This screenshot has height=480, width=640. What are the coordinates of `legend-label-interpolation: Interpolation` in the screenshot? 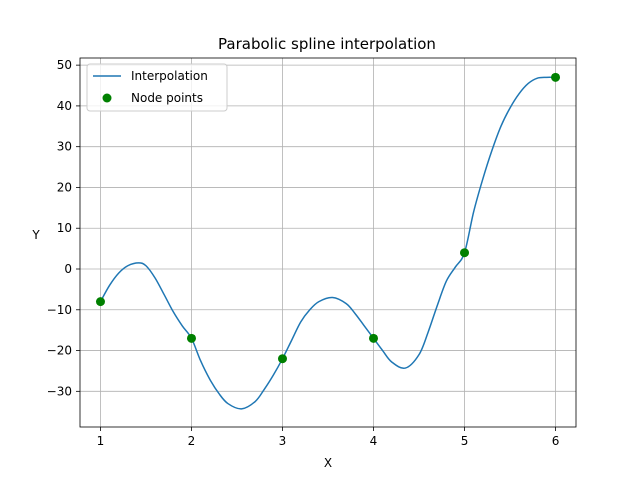 It's located at (169, 76).